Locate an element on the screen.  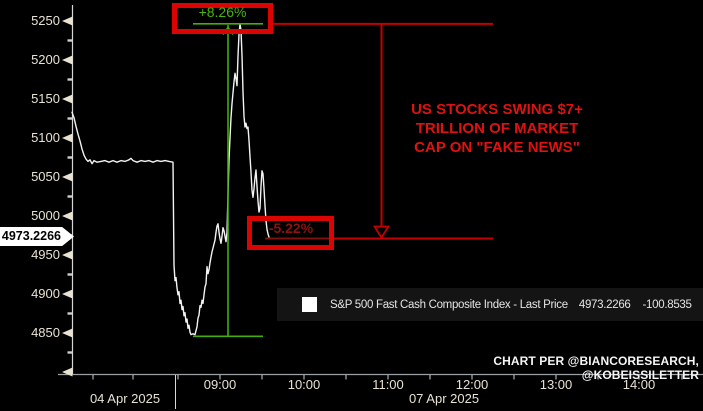
low-annotation-frame is located at coordinates (290, 233).